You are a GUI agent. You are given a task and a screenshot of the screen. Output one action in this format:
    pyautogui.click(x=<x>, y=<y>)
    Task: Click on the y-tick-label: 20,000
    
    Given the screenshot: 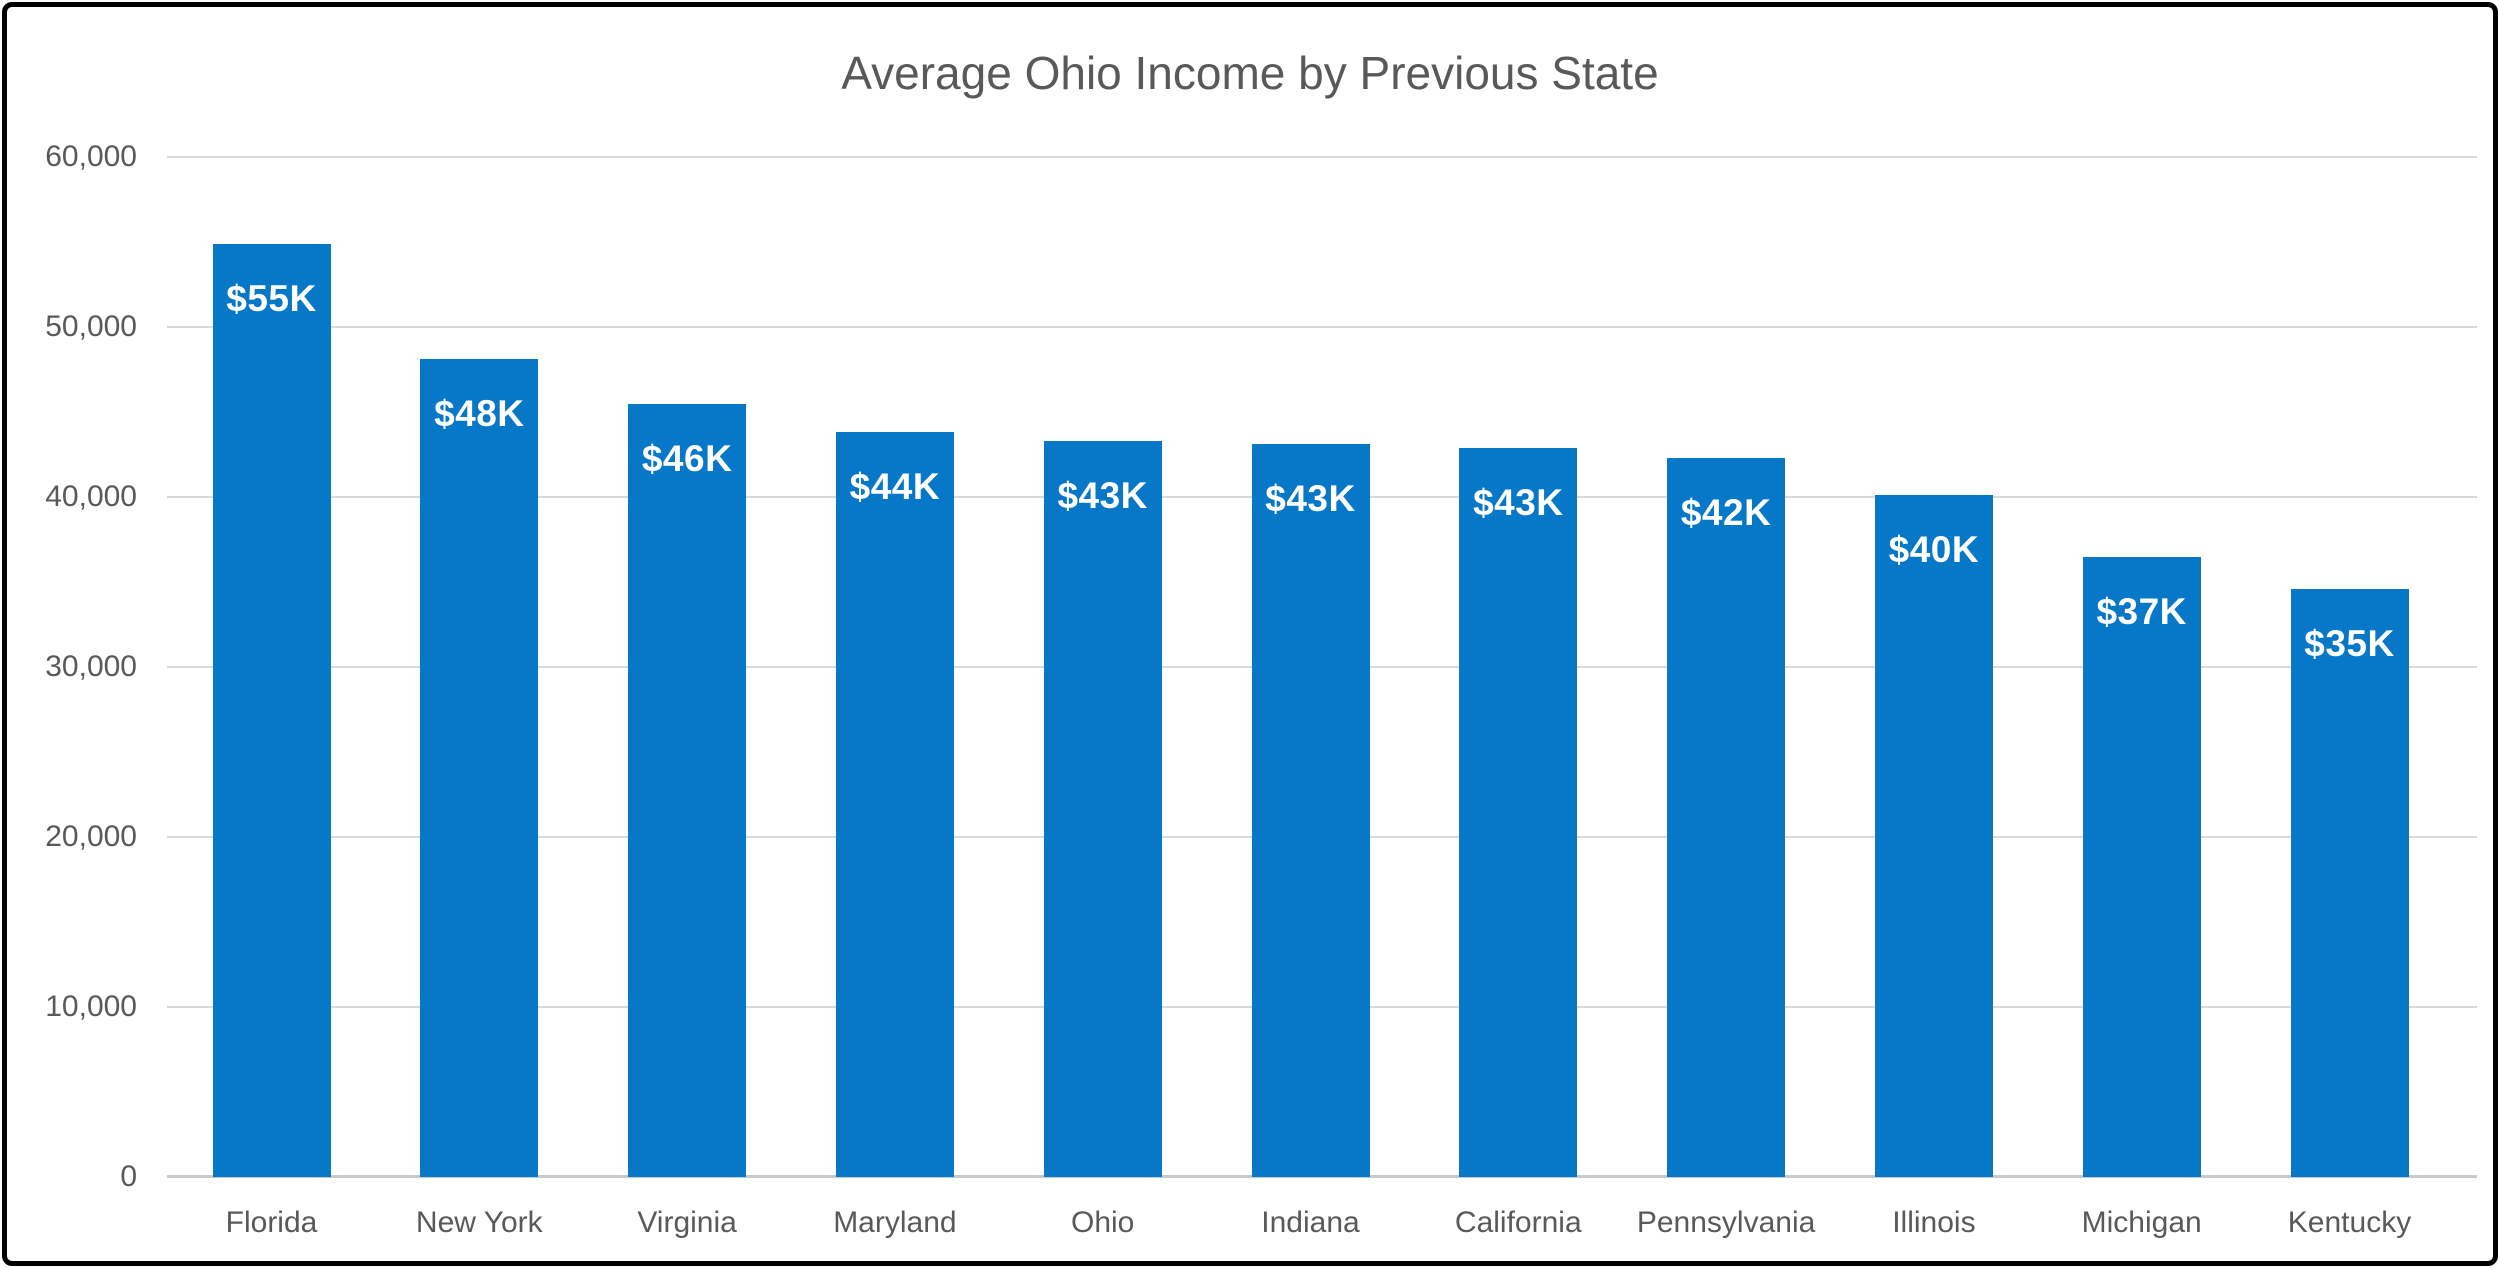 What is the action you would take?
    pyautogui.click(x=91, y=836)
    